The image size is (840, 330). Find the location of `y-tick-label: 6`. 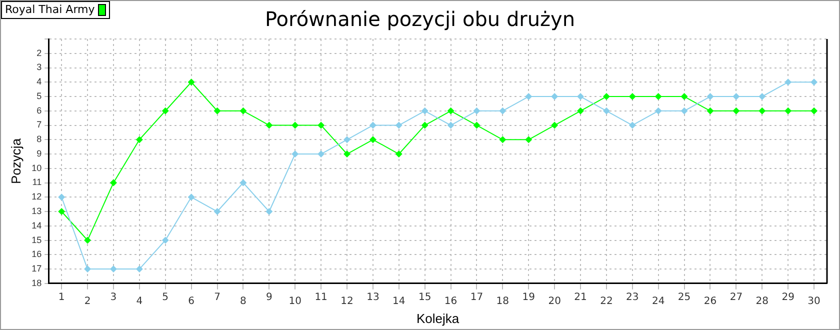

y-tick-label: 6 is located at coordinates (39, 110).